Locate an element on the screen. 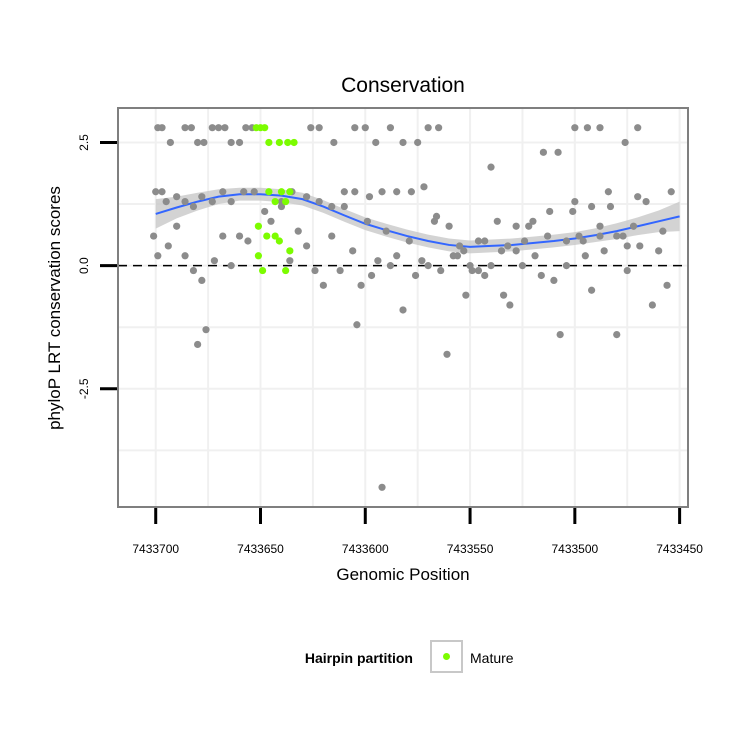  y-axis: 2.5 0.0 -2.5 is located at coordinates (97, 266).